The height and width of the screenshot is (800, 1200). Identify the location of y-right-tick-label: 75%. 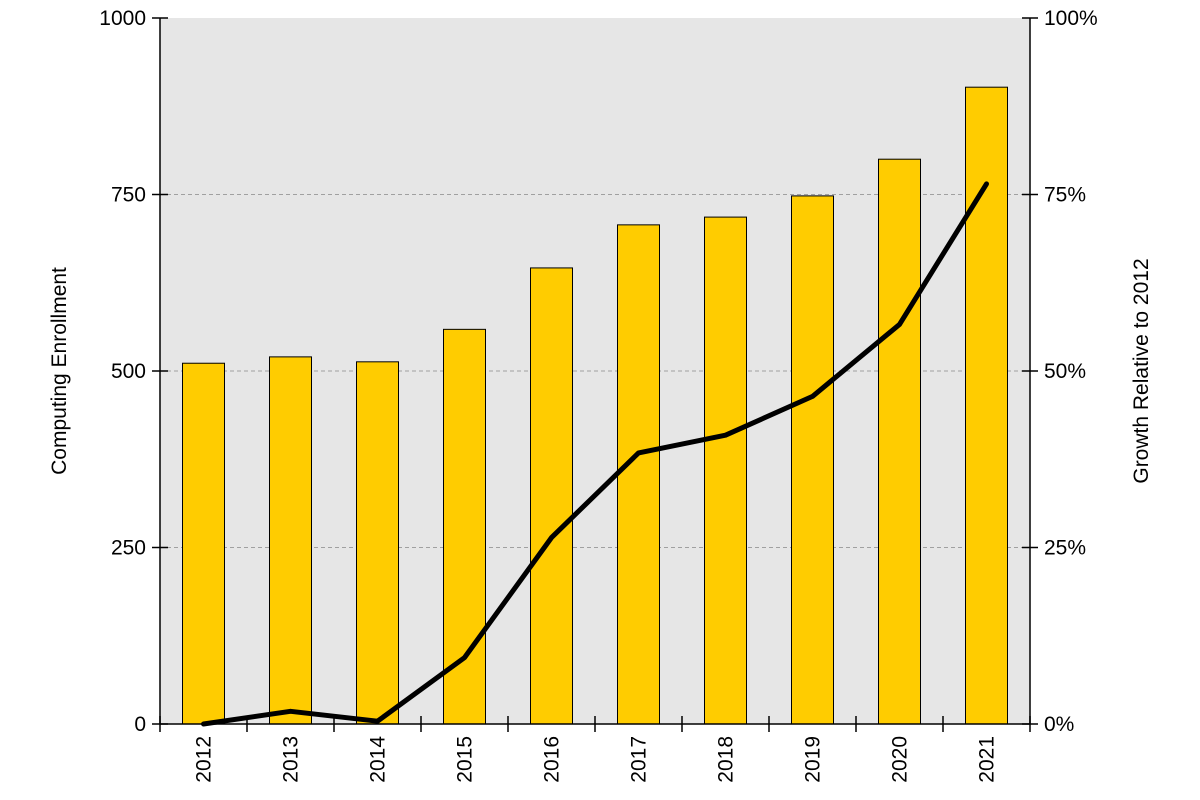
(1065, 195).